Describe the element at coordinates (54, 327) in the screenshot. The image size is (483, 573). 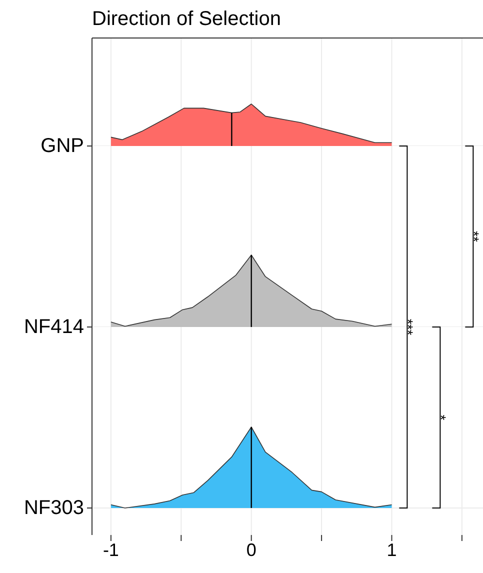
I see `y-axis-title: NF414` at that location.